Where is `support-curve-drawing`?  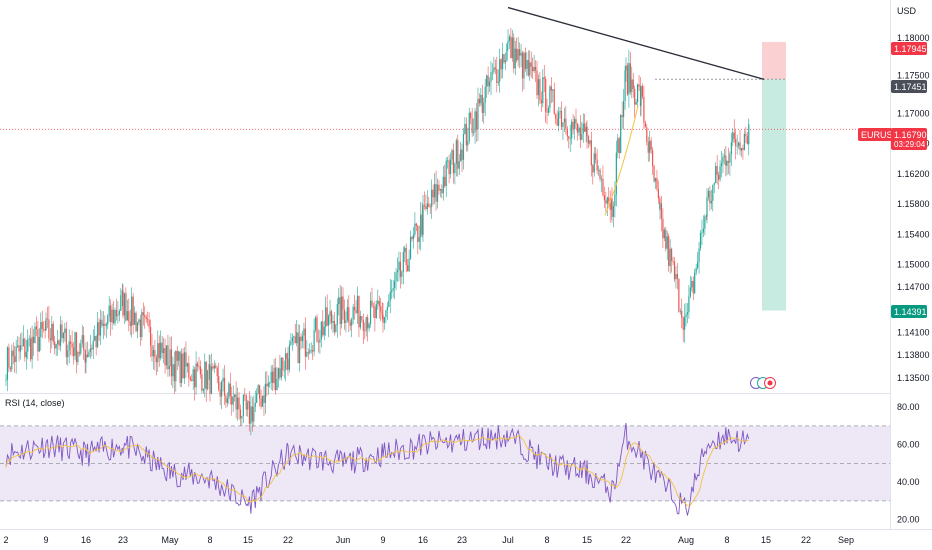
support-curve-drawing is located at coordinates (621, 160).